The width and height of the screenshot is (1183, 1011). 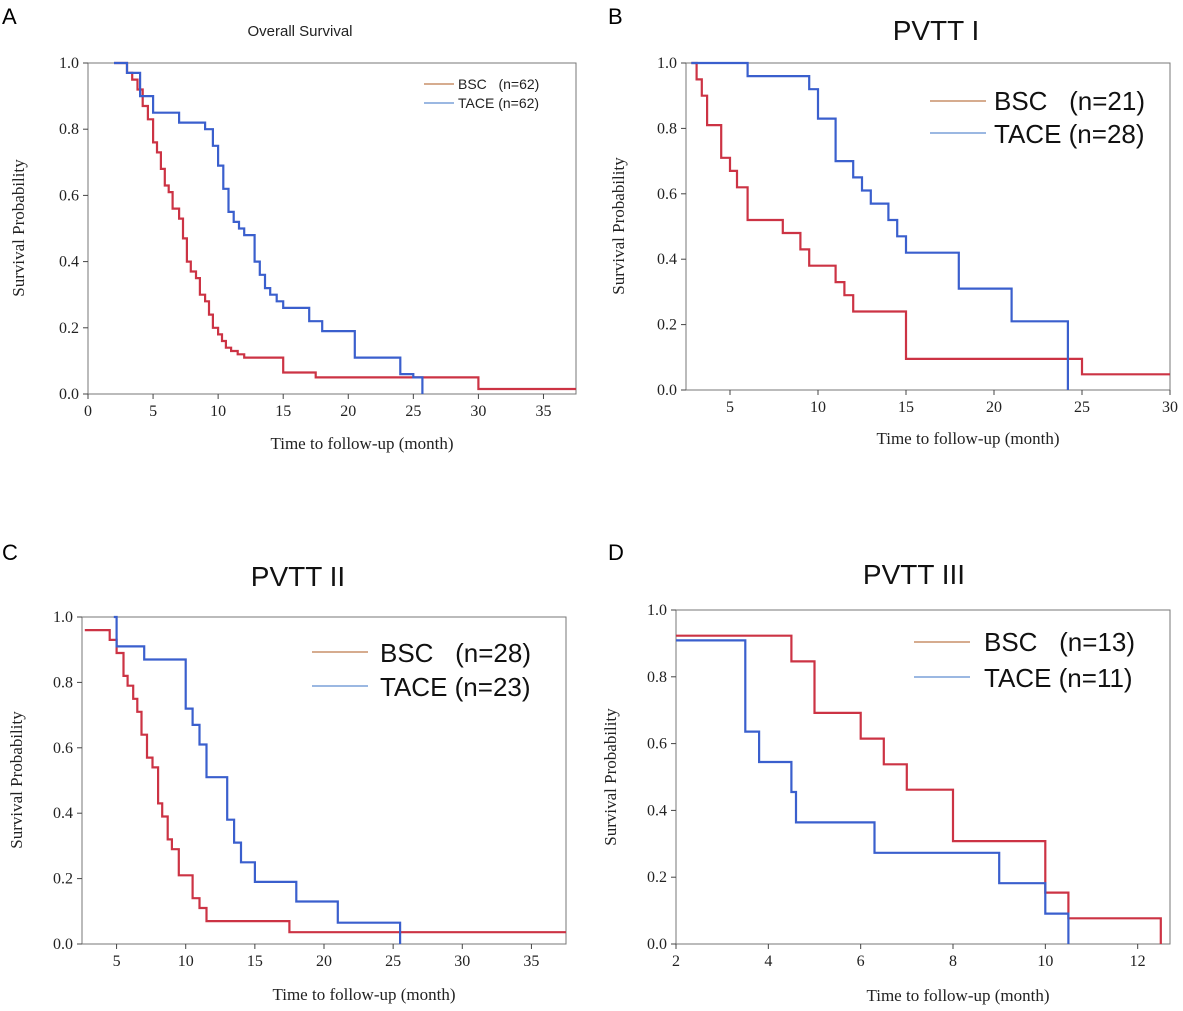 I want to click on panel-c-xtick-label: 30, so click(x=462, y=961).